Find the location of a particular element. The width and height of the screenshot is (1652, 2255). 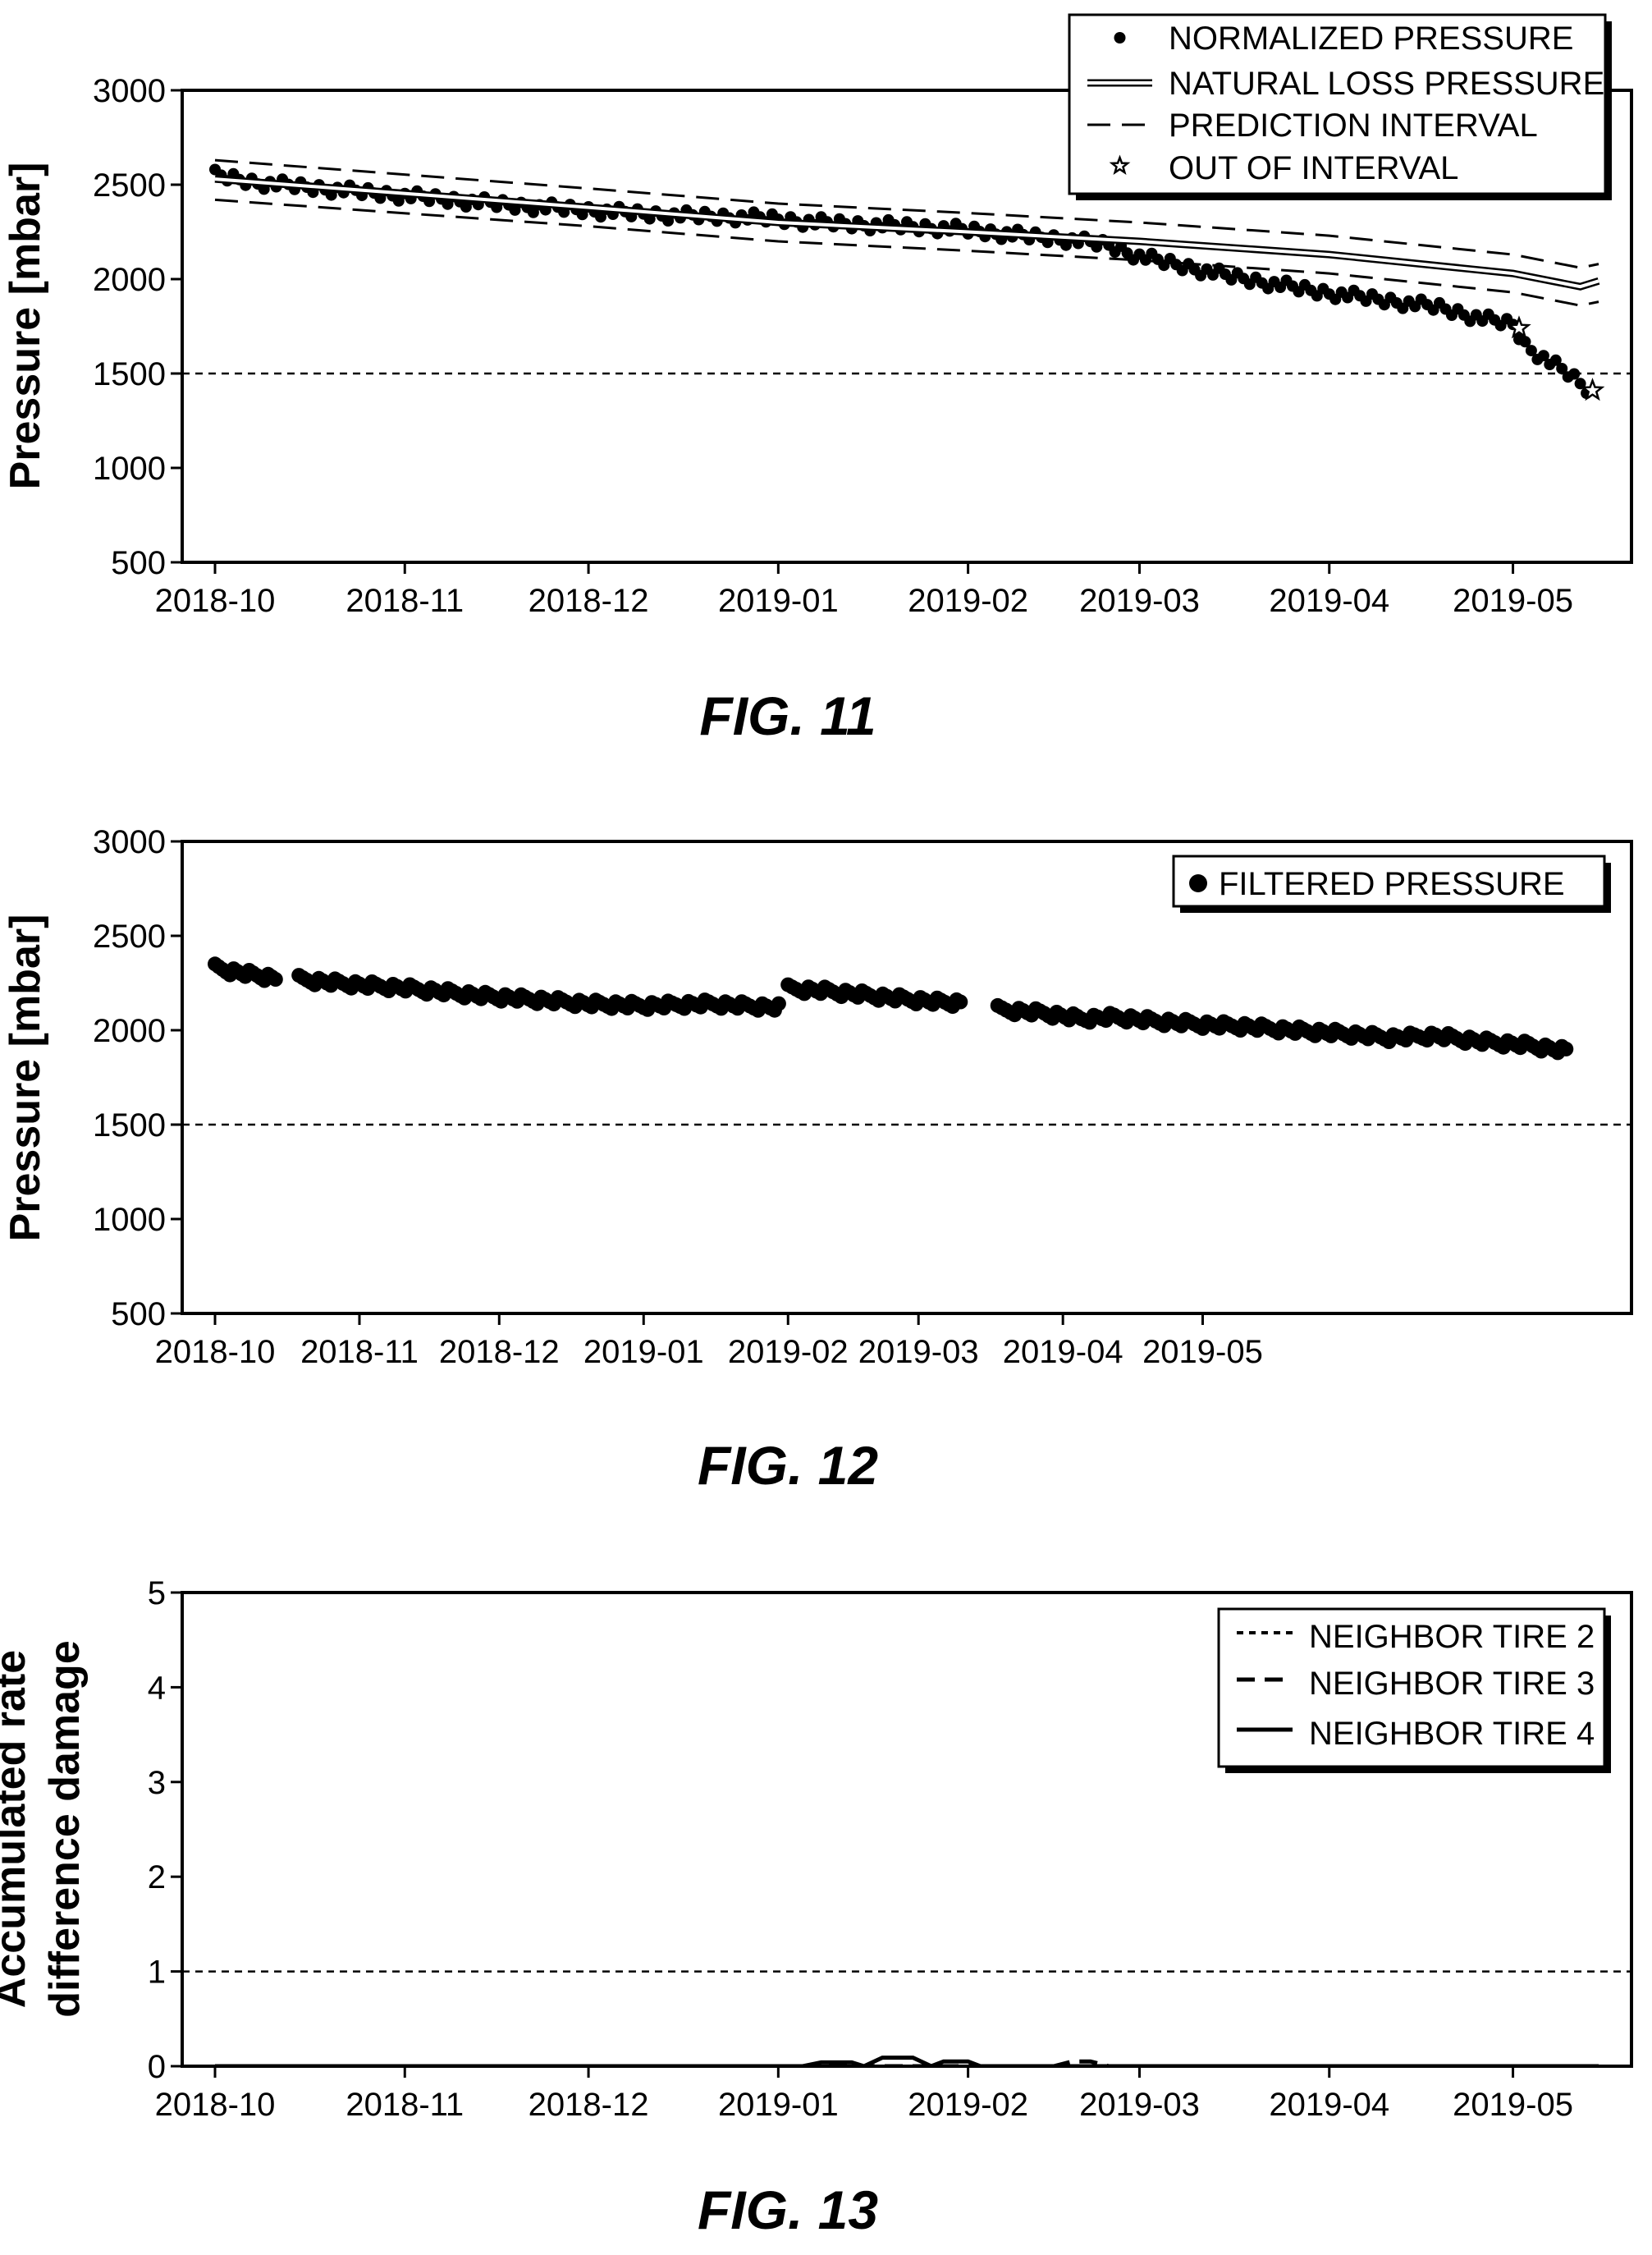

natural-loss-pressure-line-inner is located at coordinates (906, 233).